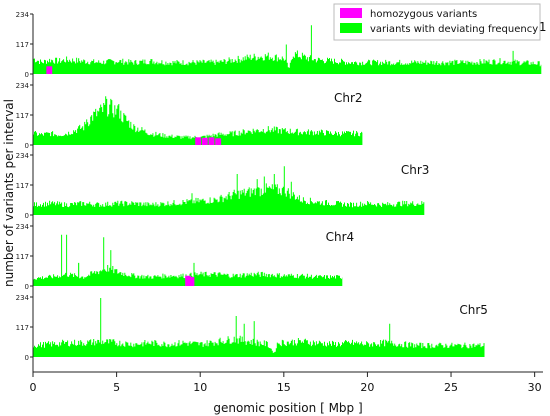 This screenshot has width=550, height=416. Describe the element at coordinates (340, 237) in the screenshot. I see `chromosome-label-chr4: Chr4` at that location.